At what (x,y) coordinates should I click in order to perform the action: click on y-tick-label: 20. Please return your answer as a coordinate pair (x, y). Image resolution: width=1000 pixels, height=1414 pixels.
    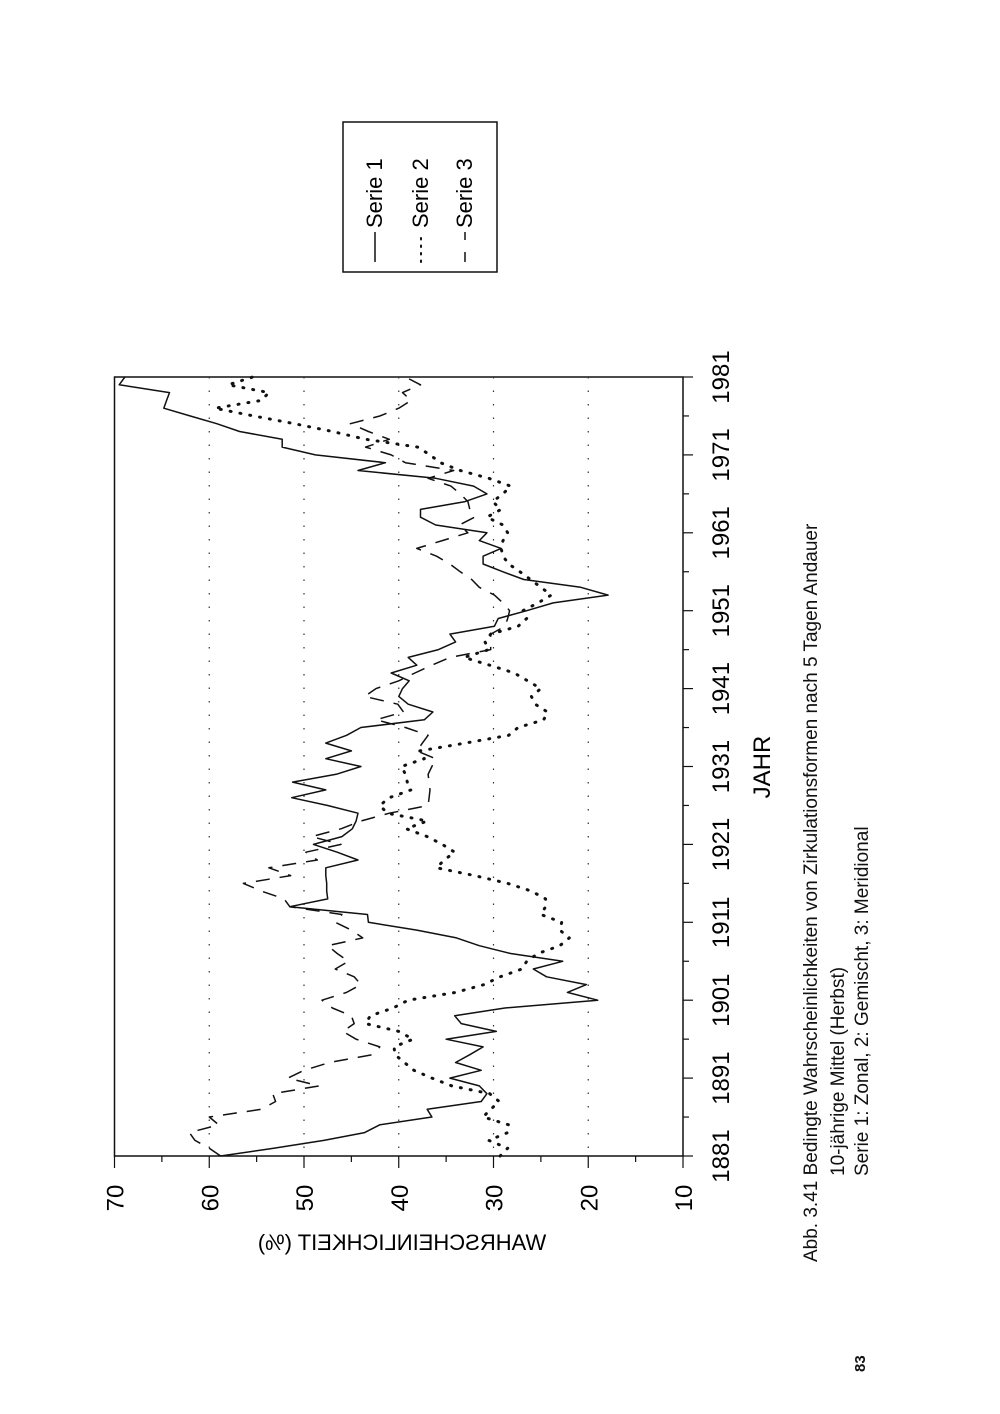
    Looking at the image, I should click on (589, 1198).